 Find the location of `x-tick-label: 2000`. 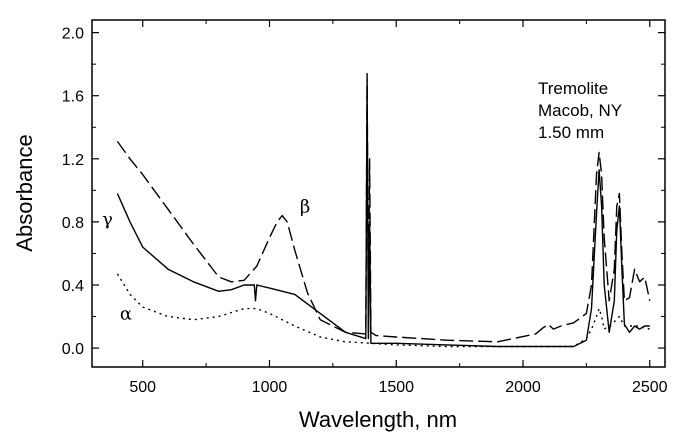

x-tick-label: 2000 is located at coordinates (523, 387).